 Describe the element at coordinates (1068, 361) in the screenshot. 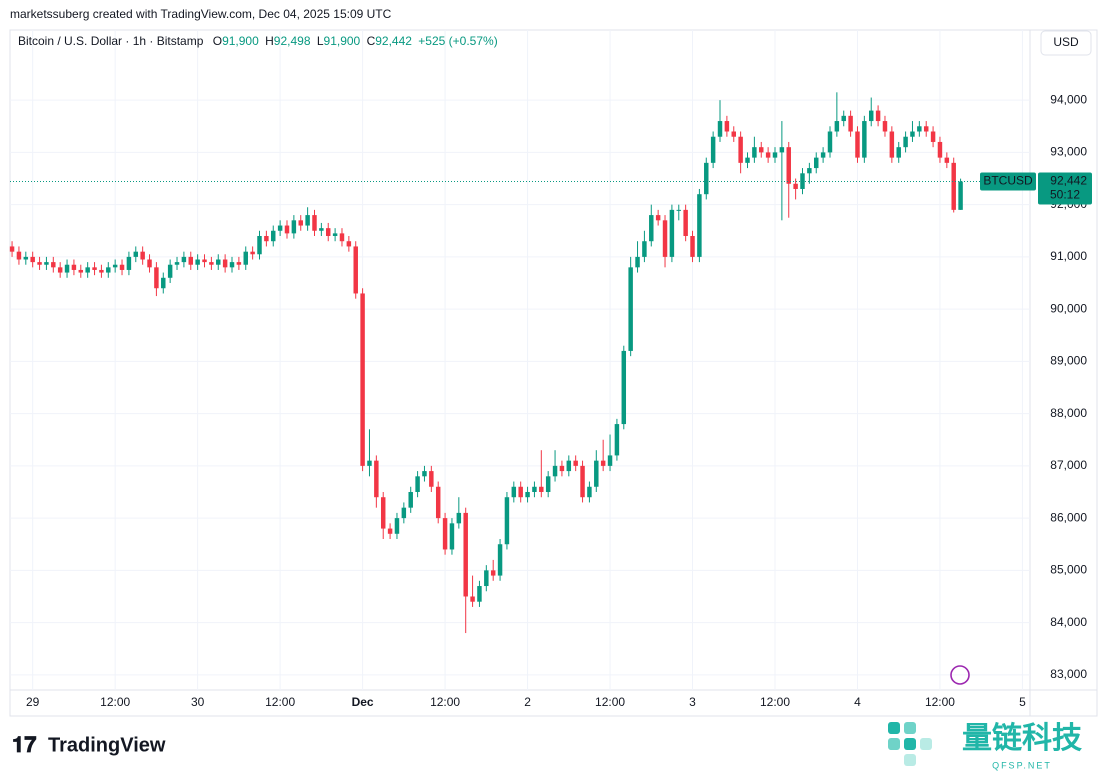

I see `y-tick-label: 89,000` at that location.